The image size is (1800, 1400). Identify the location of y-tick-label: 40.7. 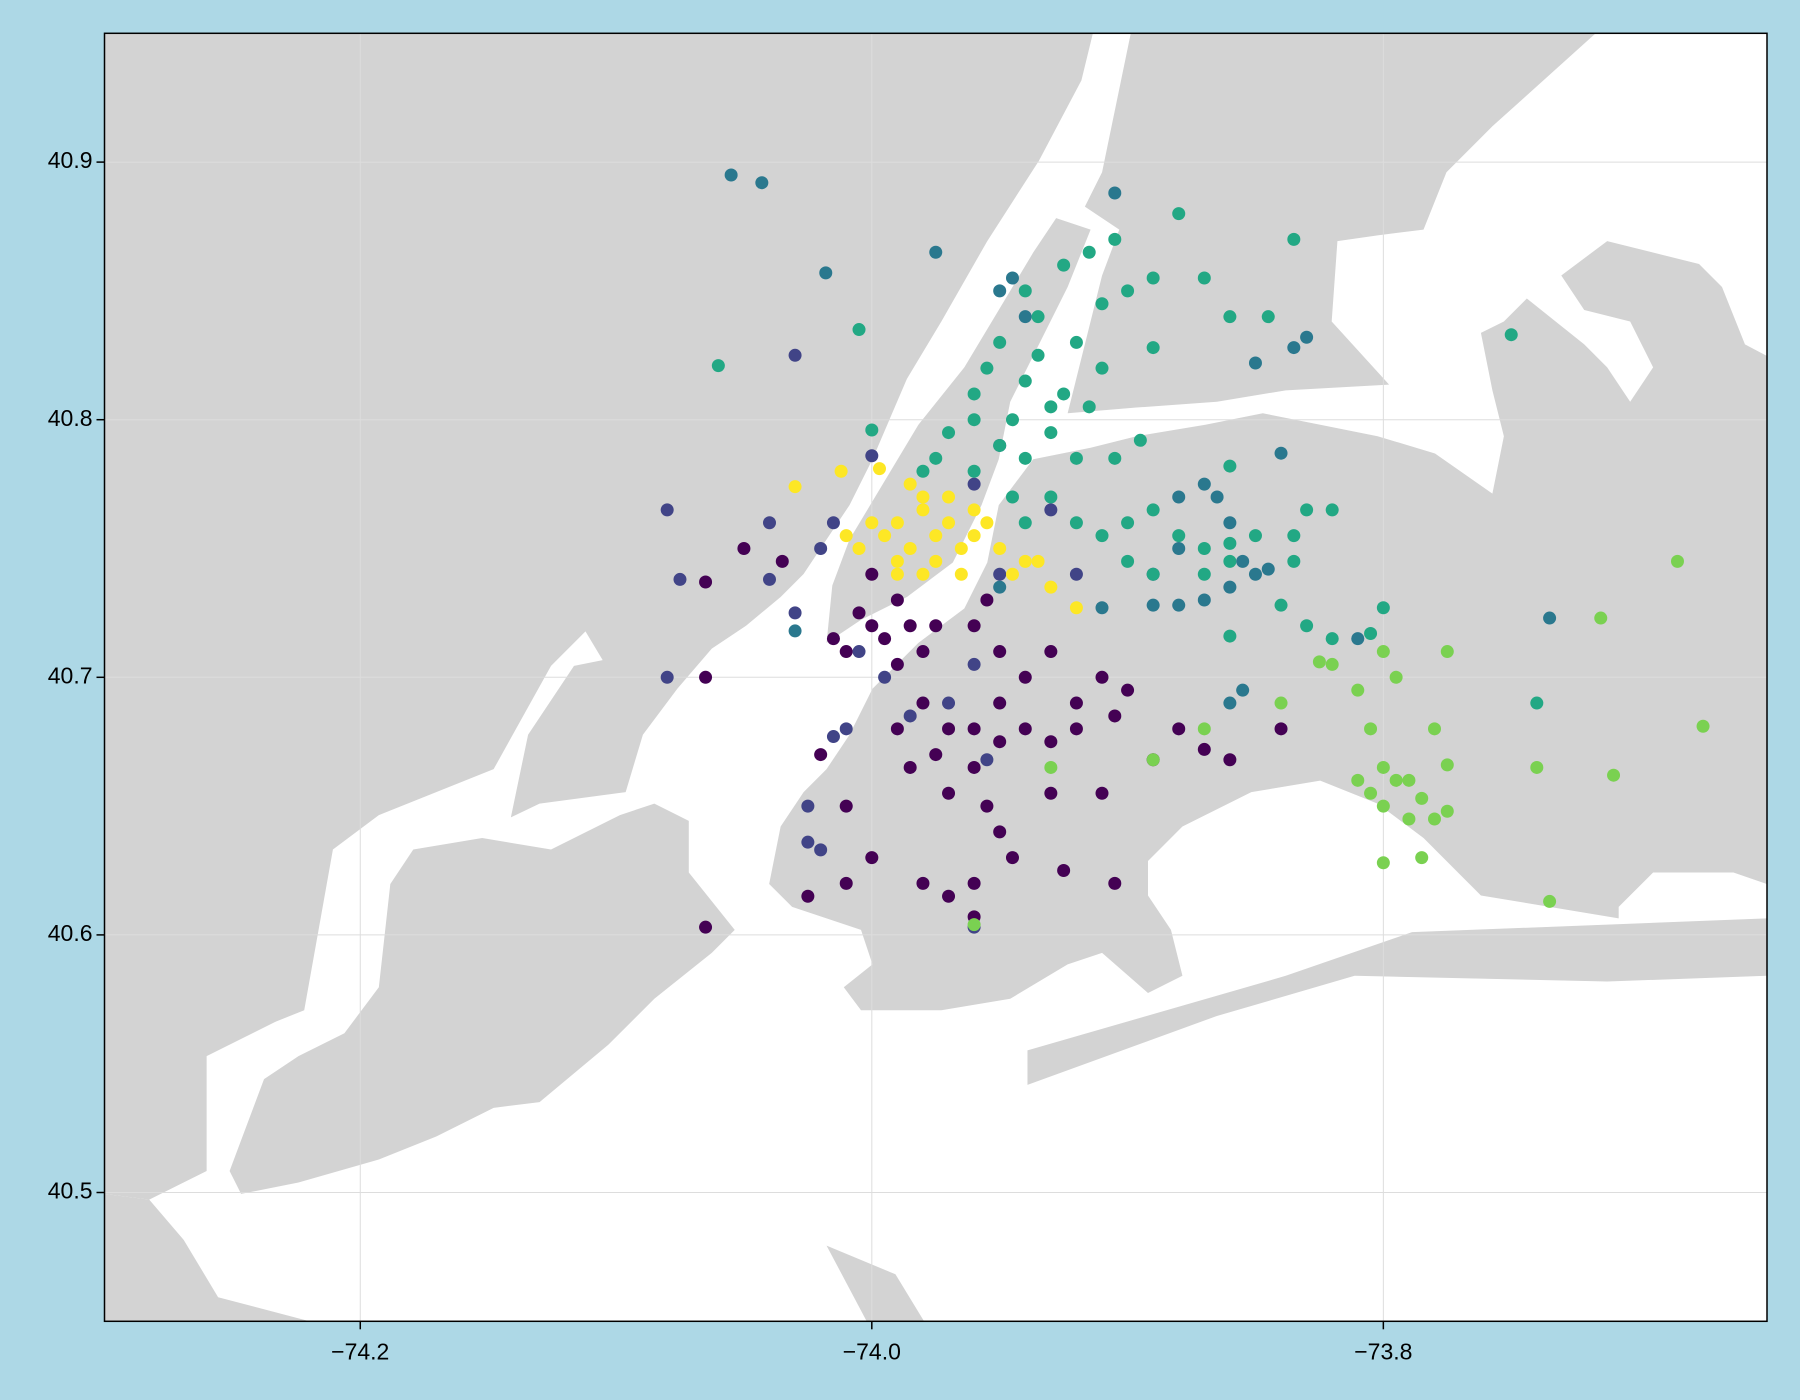
(70, 675).